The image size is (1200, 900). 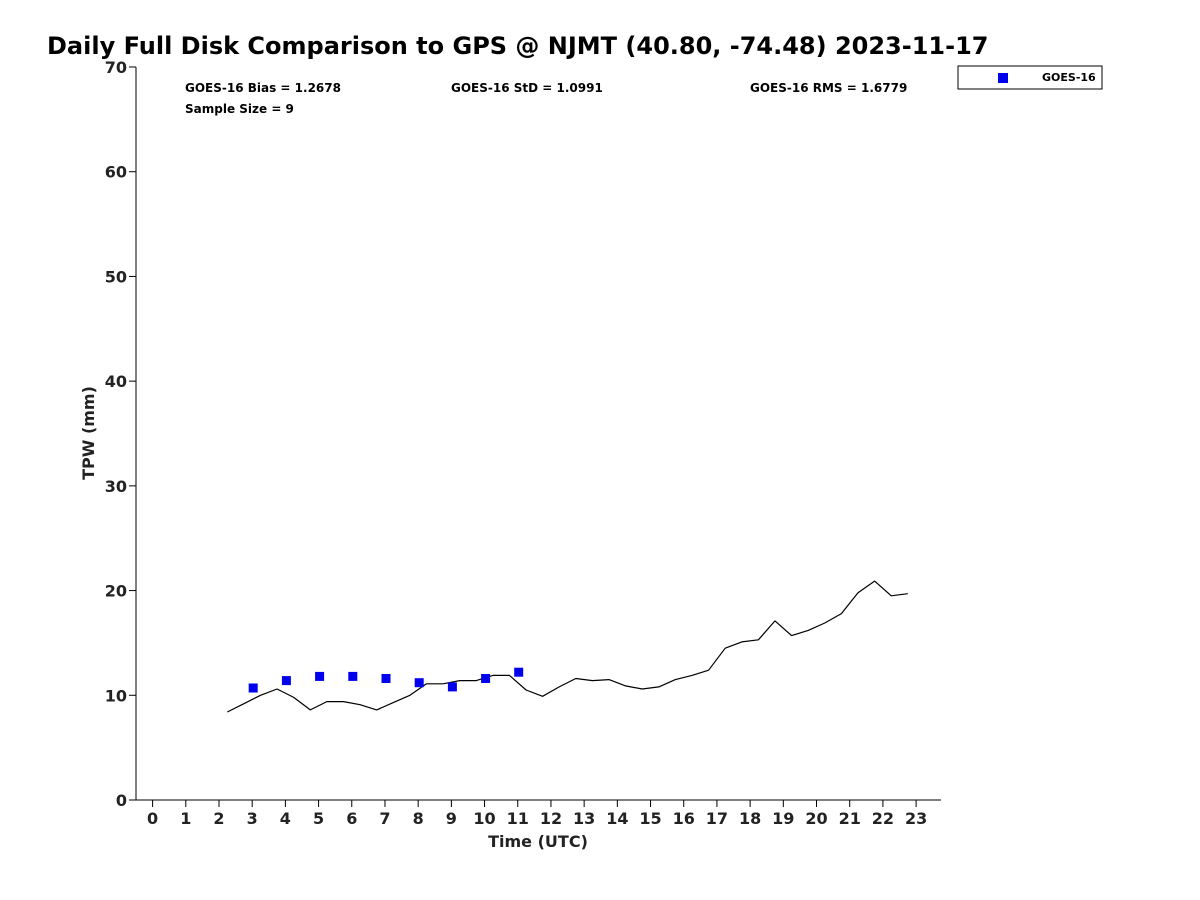 What do you see at coordinates (1069, 77) in the screenshot?
I see `legend-label-goes16: GOES-16` at bounding box center [1069, 77].